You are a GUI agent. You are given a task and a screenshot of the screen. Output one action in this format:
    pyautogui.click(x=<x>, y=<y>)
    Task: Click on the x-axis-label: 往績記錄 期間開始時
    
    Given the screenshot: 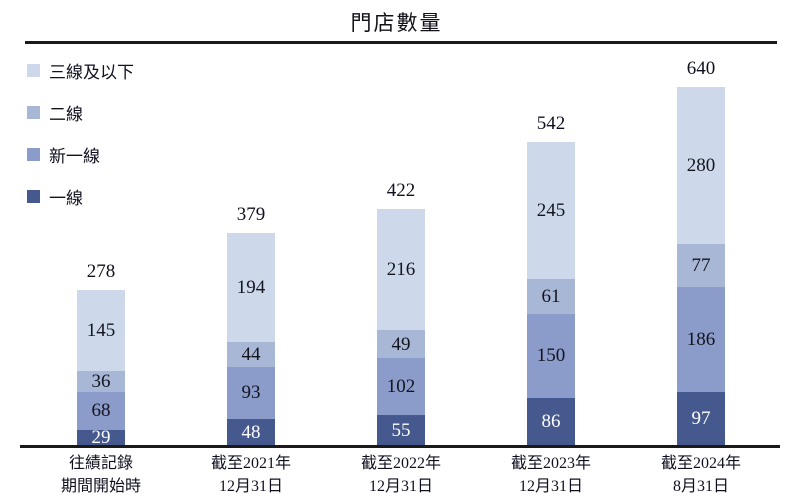 What is the action you would take?
    pyautogui.click(x=101, y=475)
    